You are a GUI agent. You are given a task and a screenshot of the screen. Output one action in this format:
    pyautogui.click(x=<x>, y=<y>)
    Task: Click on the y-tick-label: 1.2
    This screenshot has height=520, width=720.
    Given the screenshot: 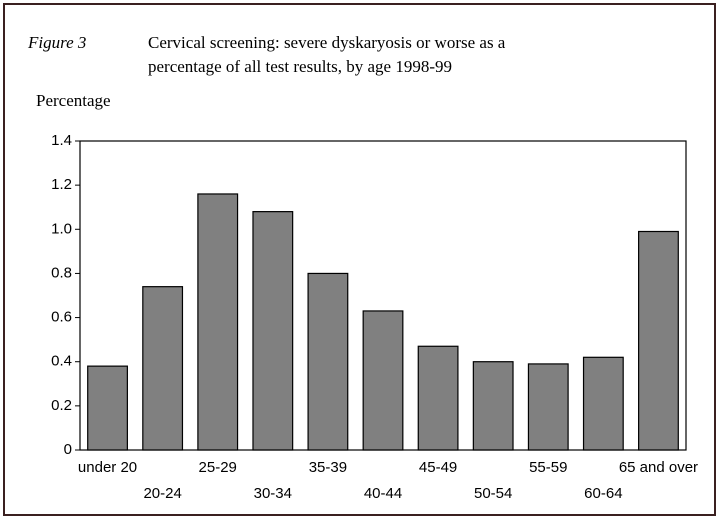 What is the action you would take?
    pyautogui.click(x=61, y=184)
    